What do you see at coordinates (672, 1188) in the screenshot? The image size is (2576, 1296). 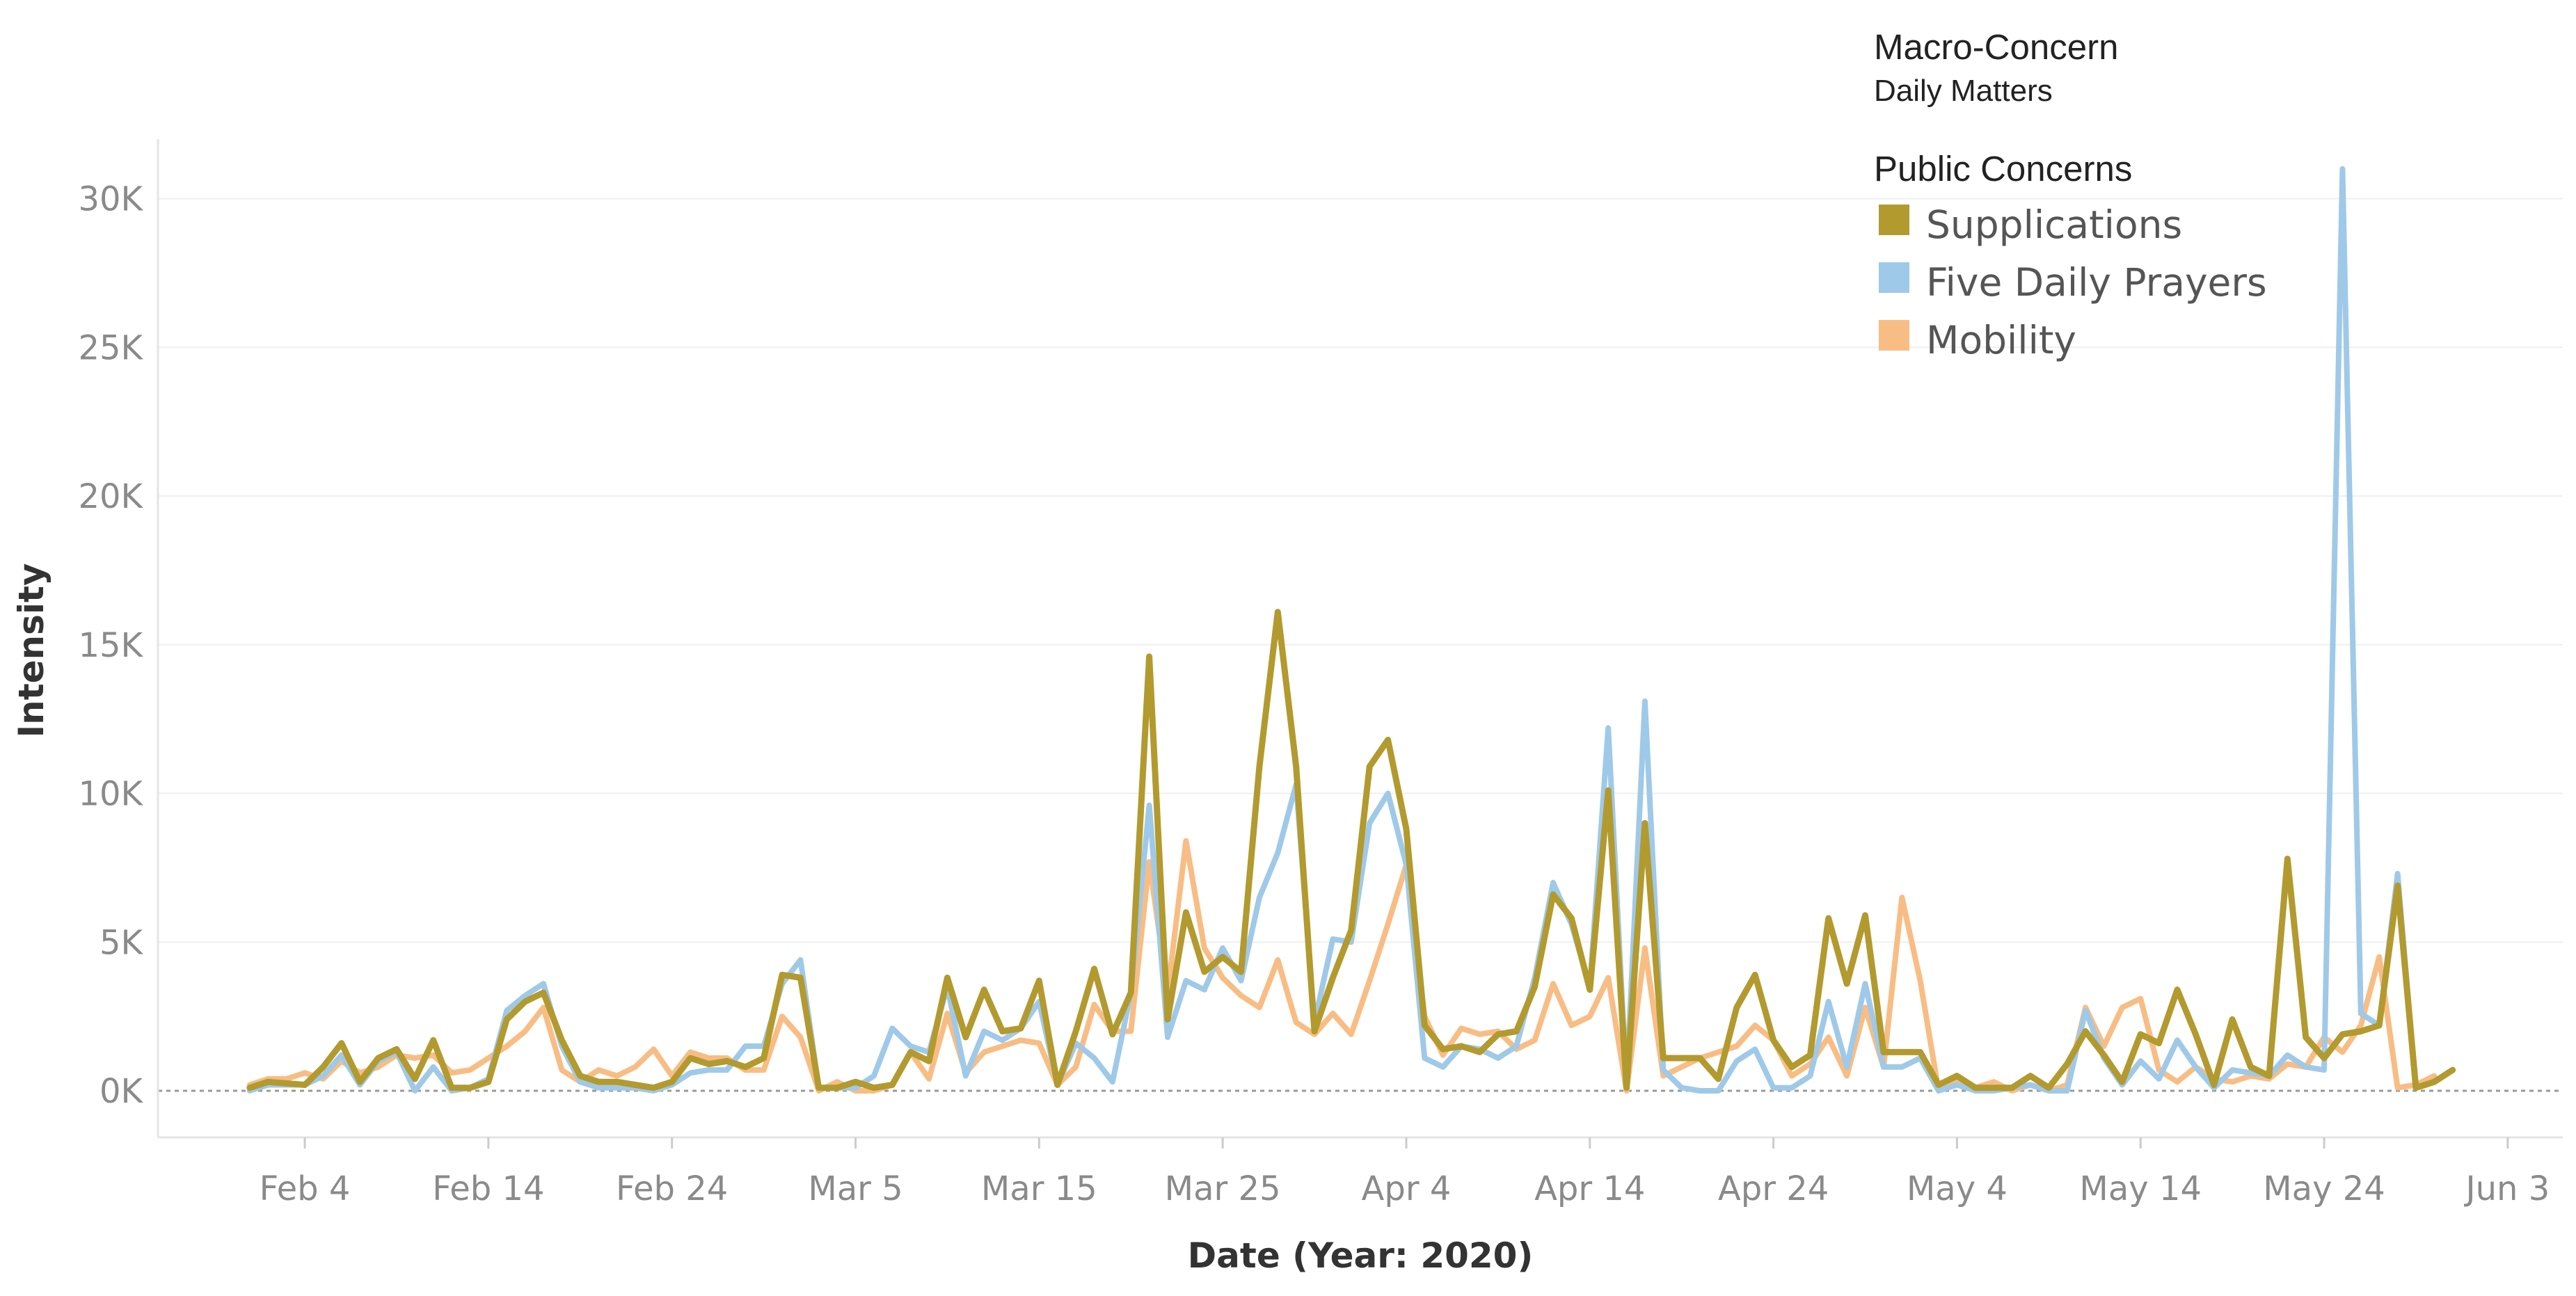 I see `x-tick-label: Feb 24` at bounding box center [672, 1188].